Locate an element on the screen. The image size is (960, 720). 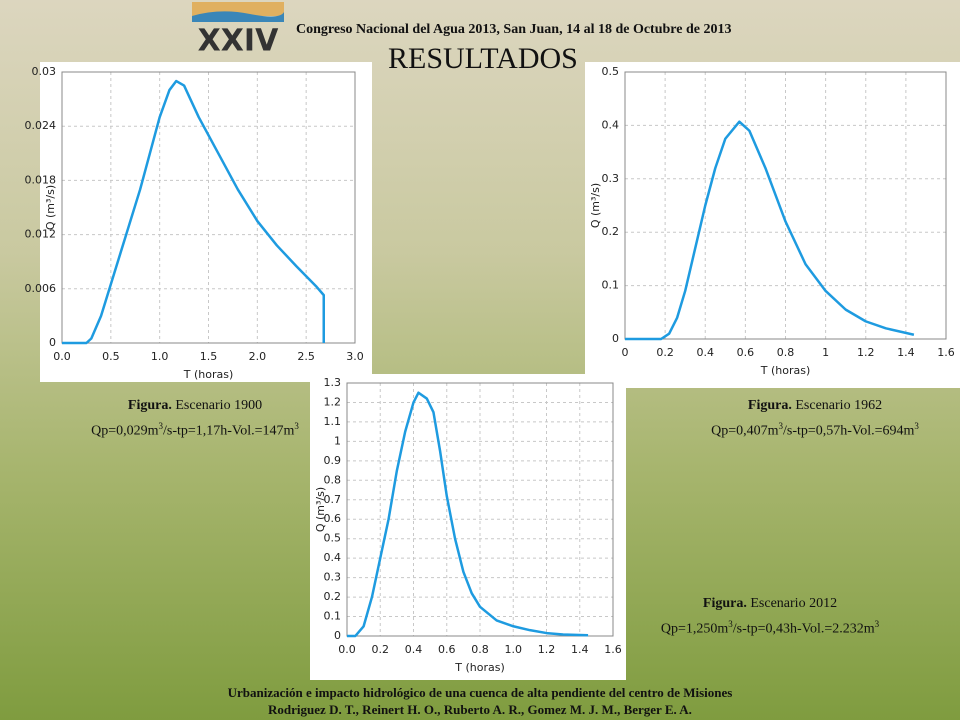
caption-part: /s-tp=0,43h-Vol.=2.232m is located at coordinates (803, 629).